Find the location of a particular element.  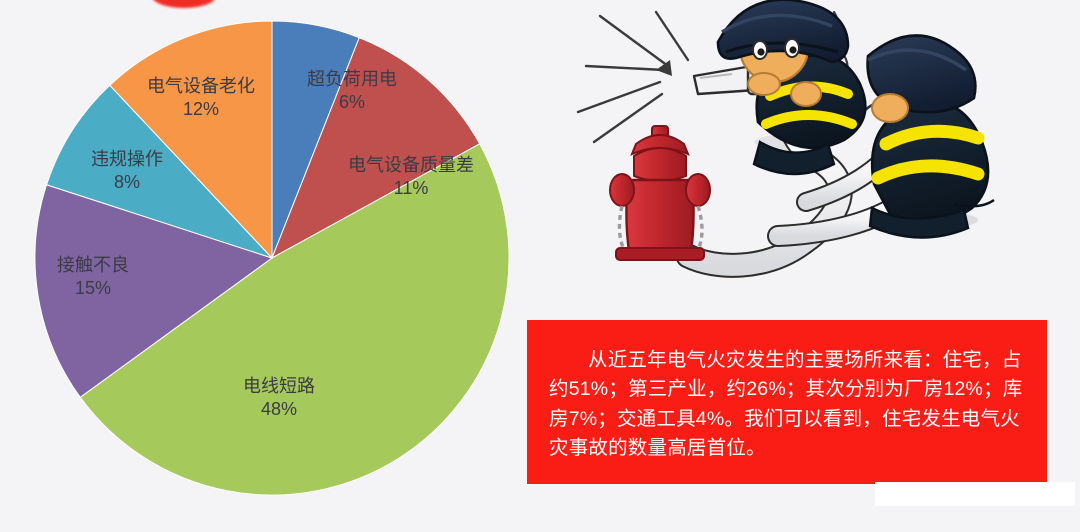

pie-label-illegal-operation-value: 8% is located at coordinates (126, 182).